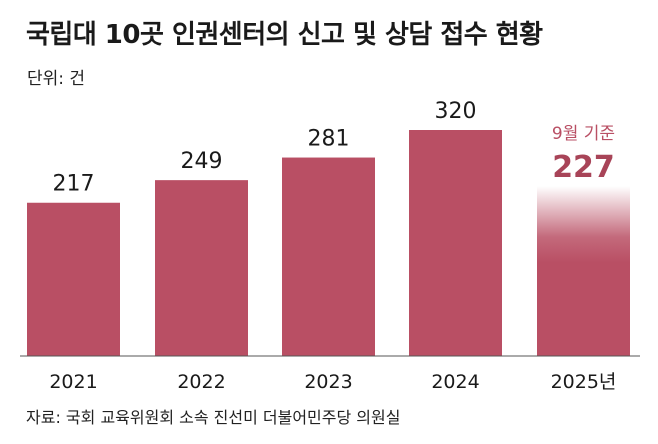  Describe the element at coordinates (583, 167) in the screenshot. I see `value-label-2025년: 227` at that location.